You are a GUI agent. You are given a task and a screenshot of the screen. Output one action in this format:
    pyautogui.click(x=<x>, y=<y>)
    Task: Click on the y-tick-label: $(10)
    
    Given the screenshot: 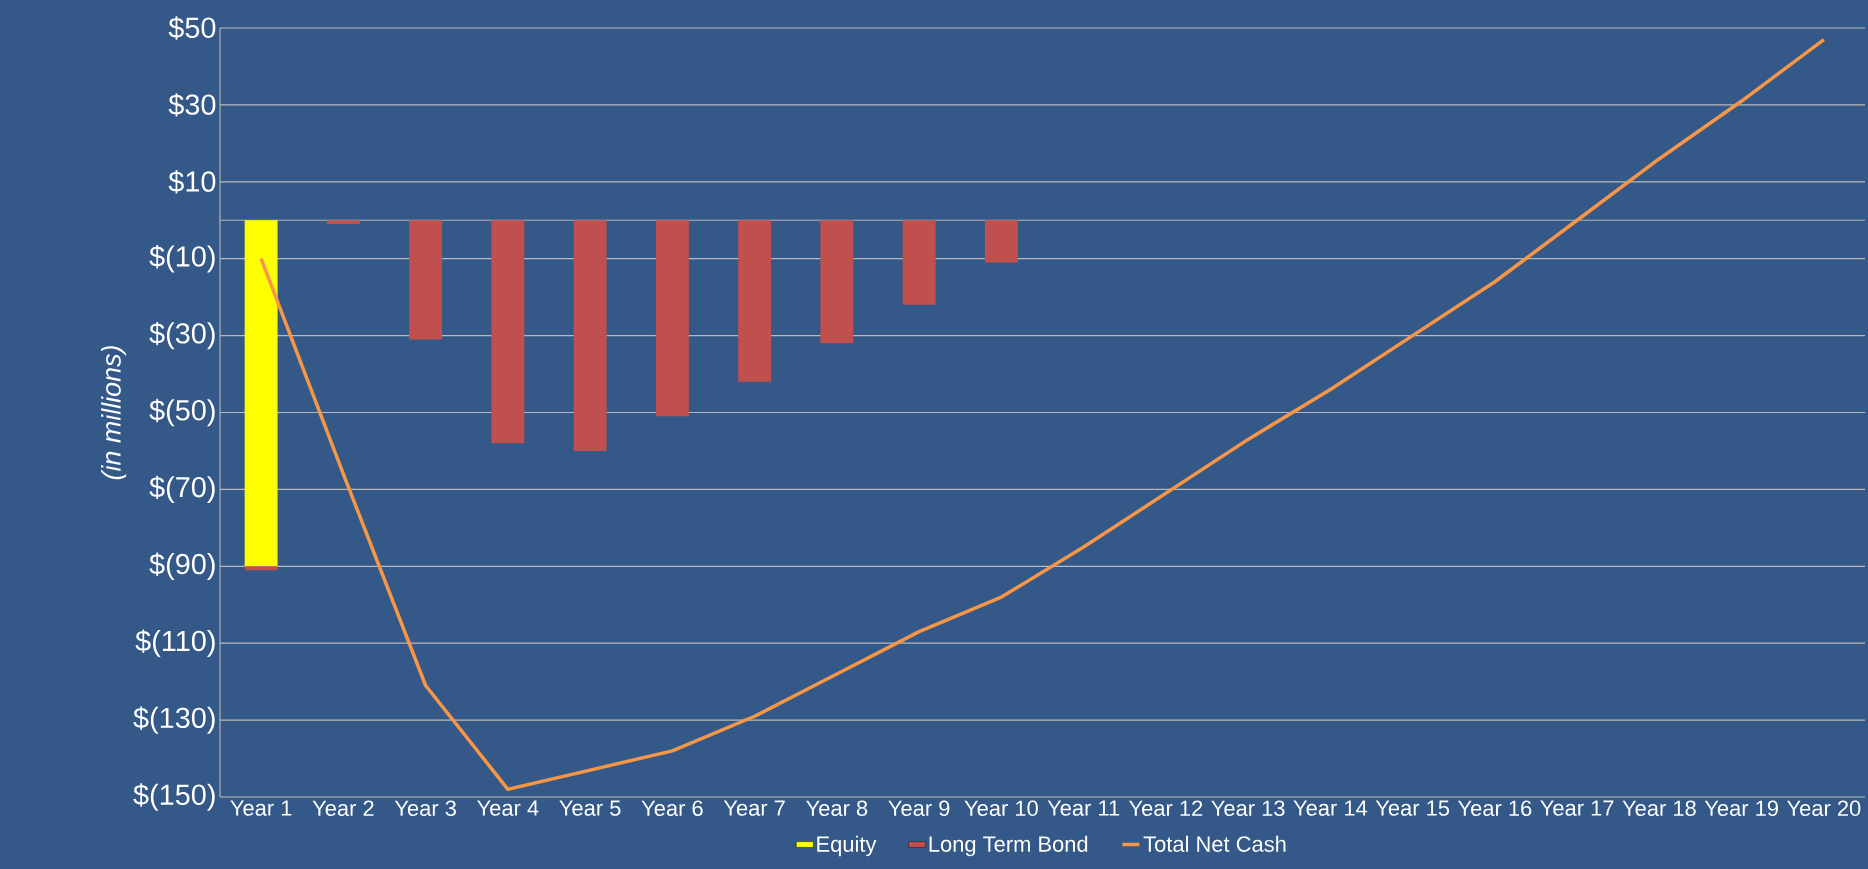 What is the action you would take?
    pyautogui.click(x=182, y=259)
    